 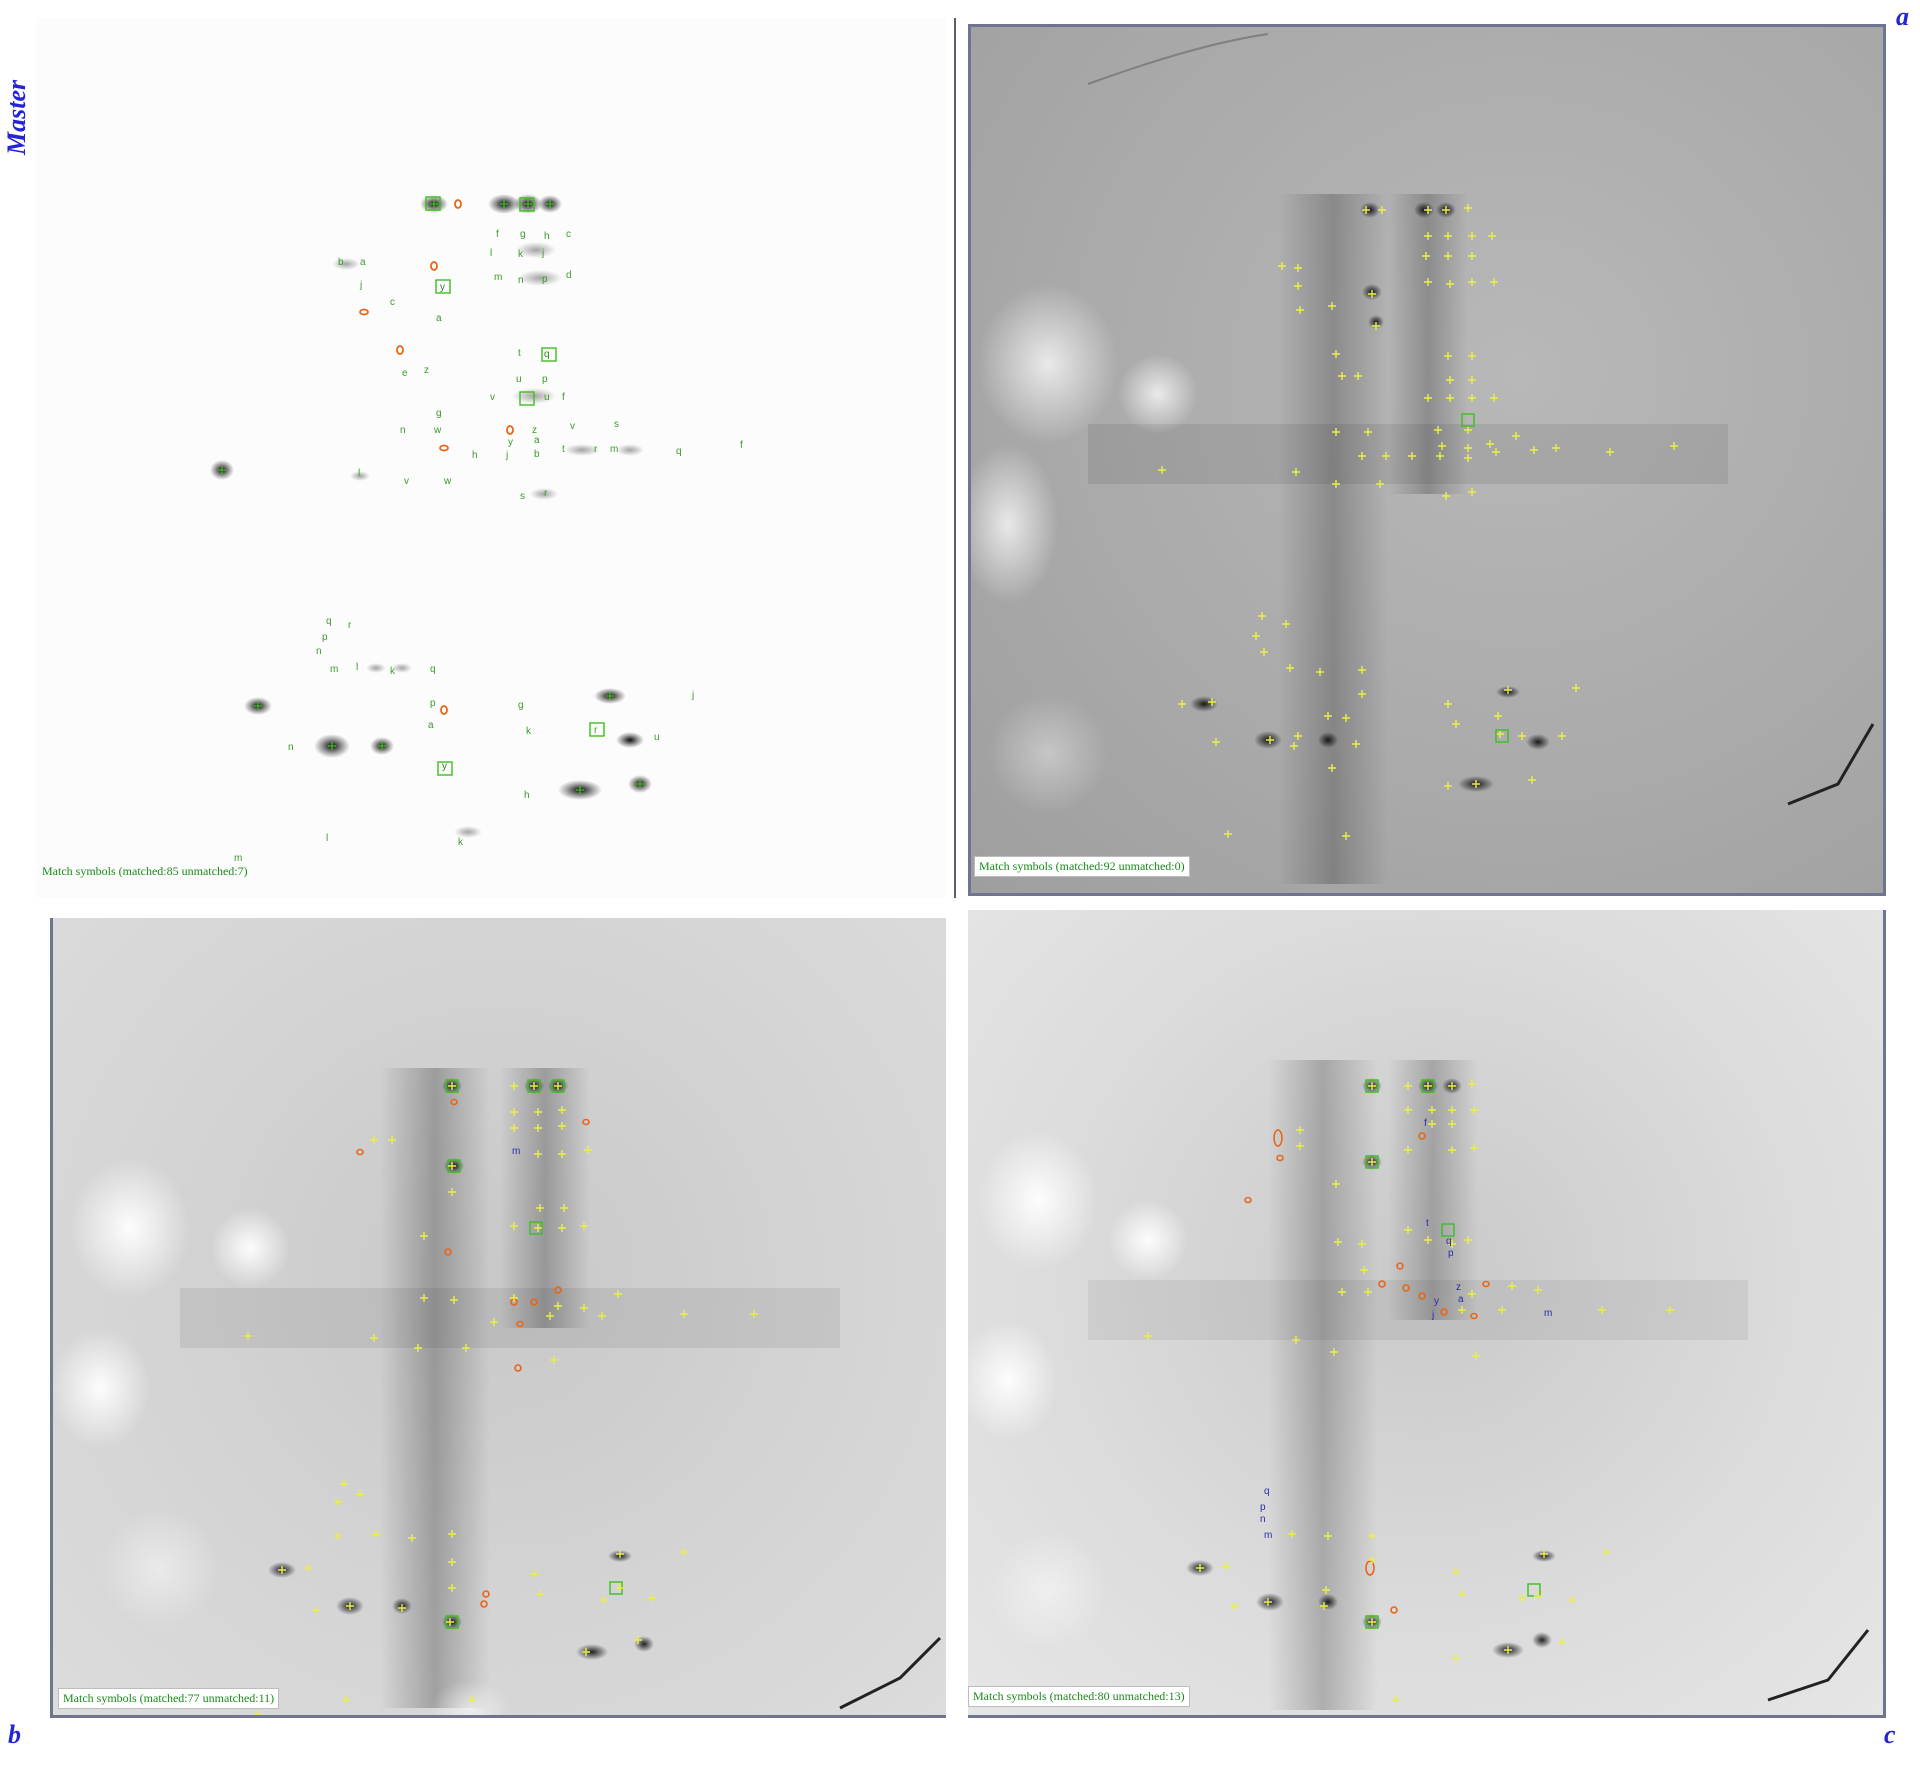 What do you see at coordinates (955, 458) in the screenshot?
I see `panel-divider` at bounding box center [955, 458].